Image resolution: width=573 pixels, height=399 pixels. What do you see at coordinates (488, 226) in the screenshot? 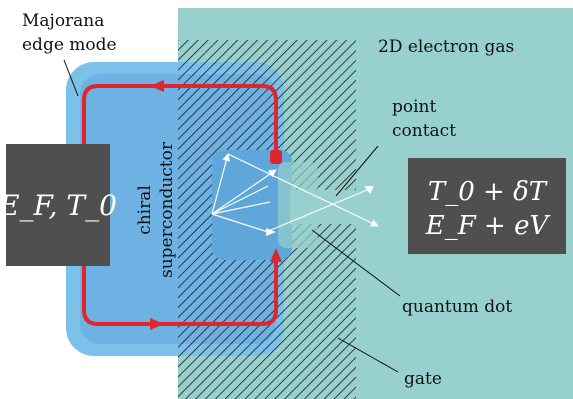
I see `right-box-line2: E_F + eV` at bounding box center [488, 226].